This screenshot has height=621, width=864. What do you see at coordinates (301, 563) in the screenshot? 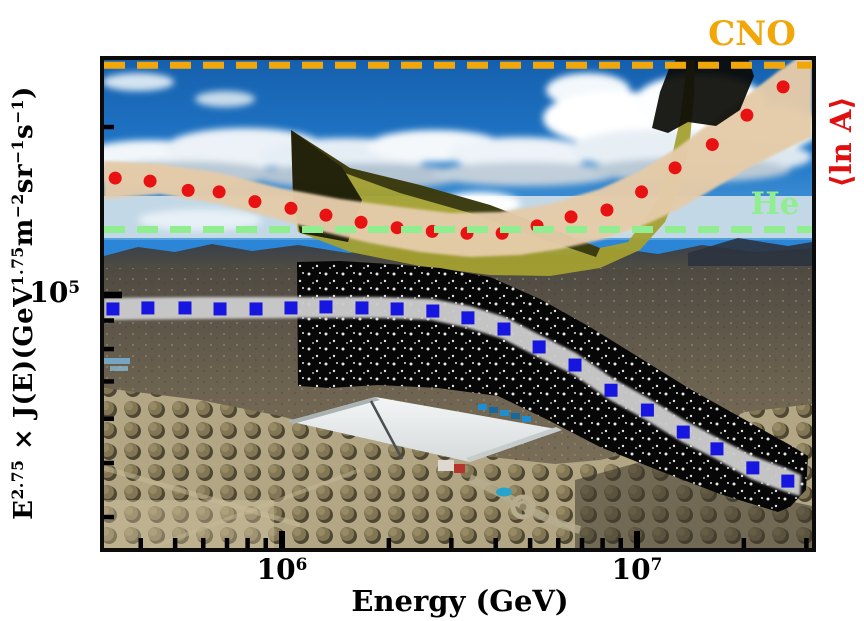
I see `superscript: 6` at bounding box center [301, 563].